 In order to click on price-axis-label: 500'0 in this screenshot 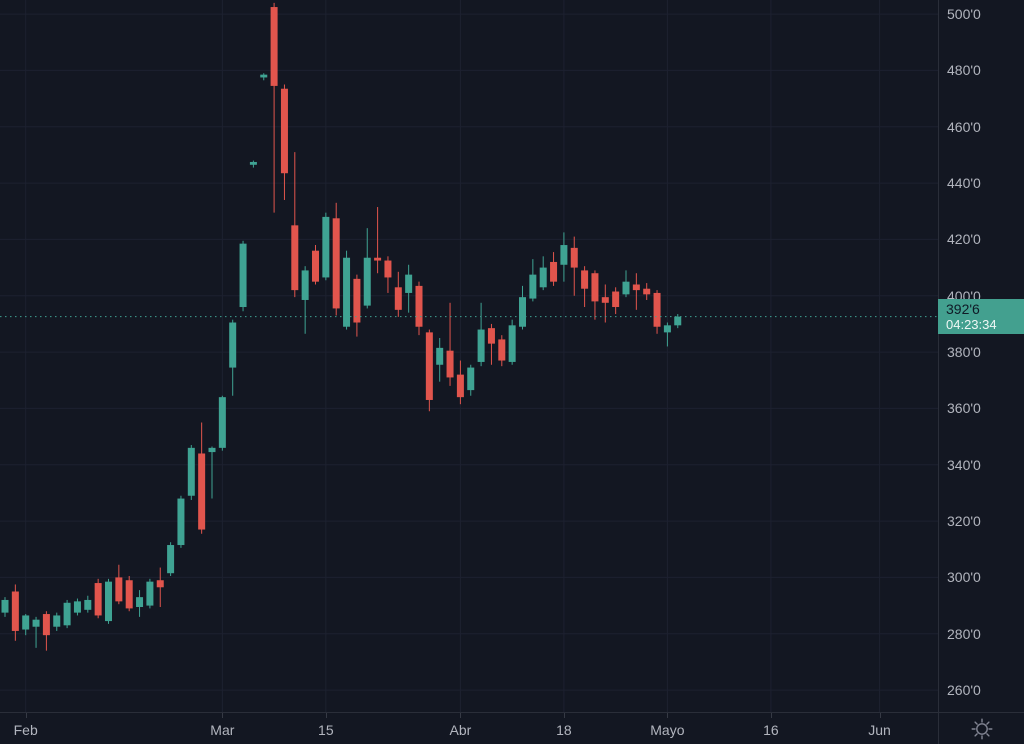, I will do `click(964, 14)`.